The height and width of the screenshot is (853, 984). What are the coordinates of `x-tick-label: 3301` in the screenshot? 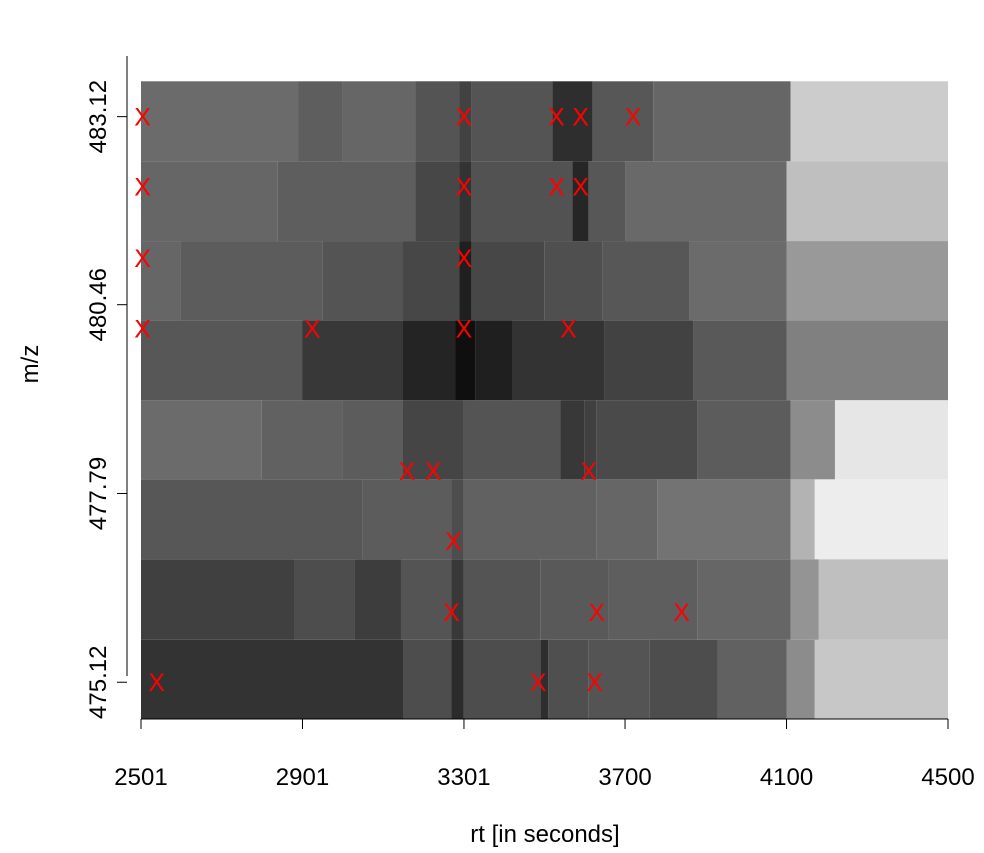 It's located at (463, 777).